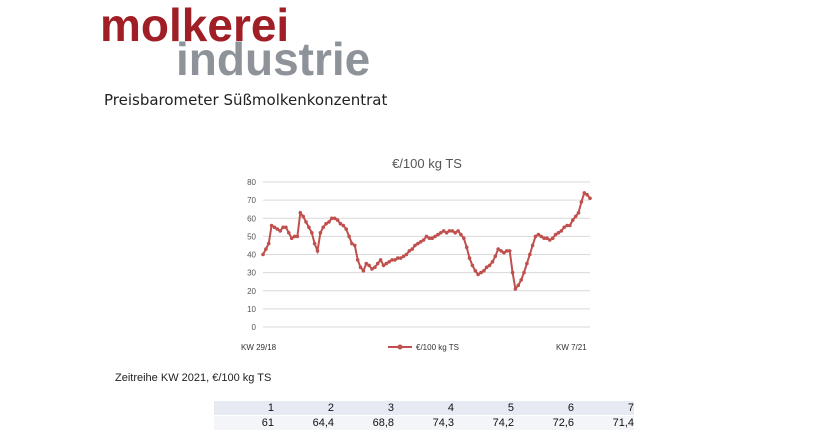  What do you see at coordinates (424, 408) in the screenshot?
I see `table-cell-week: 4` at bounding box center [424, 408].